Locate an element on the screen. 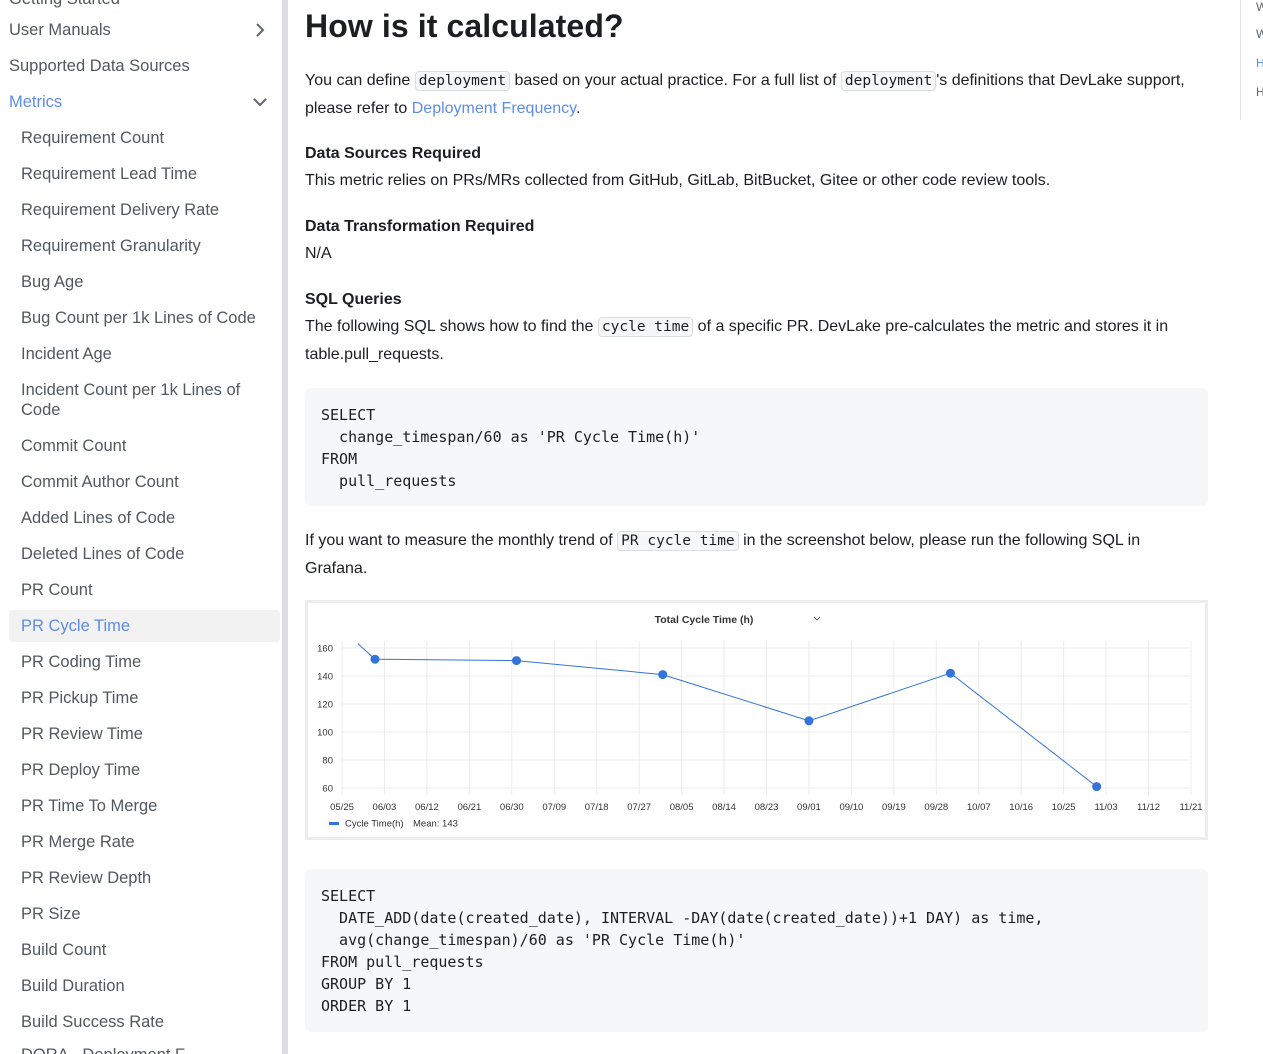 This screenshot has height=1054, width=1263. sidebar-item-requirement-count: Requirement Count is located at coordinates (144, 138).